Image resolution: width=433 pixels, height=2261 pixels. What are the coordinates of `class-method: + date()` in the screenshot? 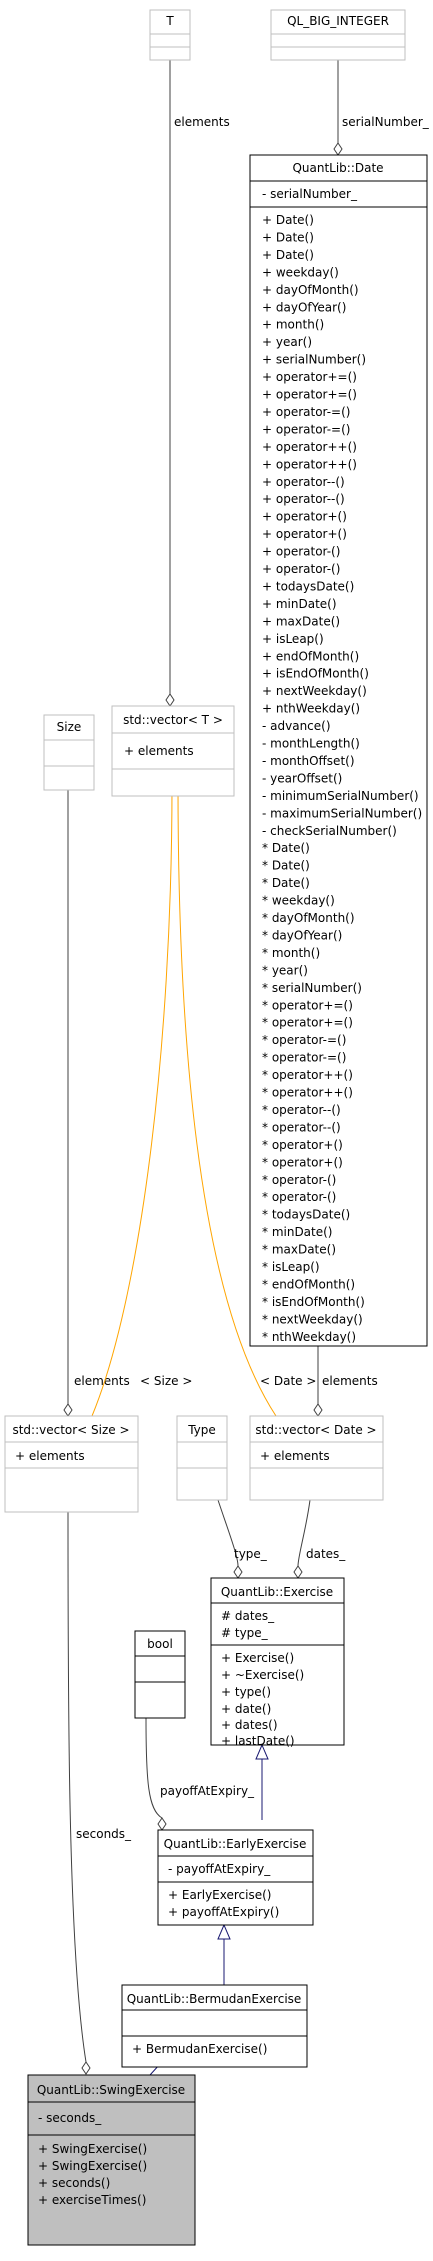 It's located at (246, 1709).